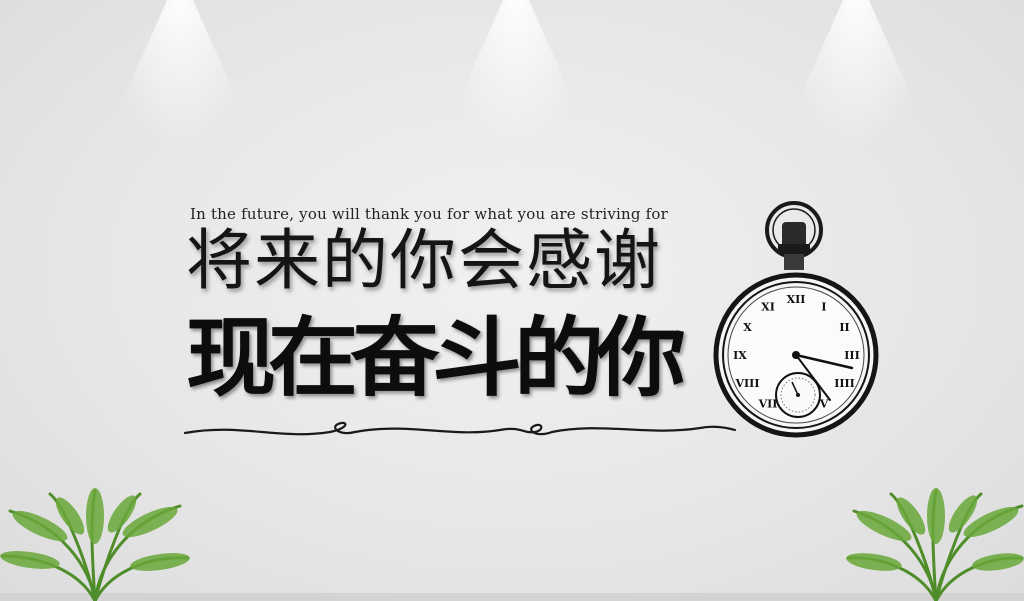 Image resolution: width=1024 pixels, height=601 pixels. I want to click on watch-numeral: VIII, so click(747, 383).